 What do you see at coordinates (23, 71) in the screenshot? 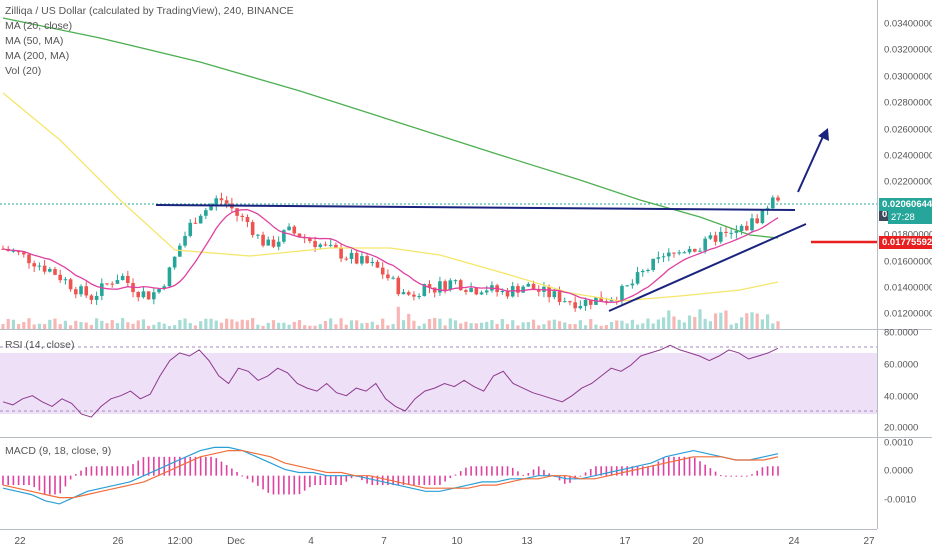
I see `legend-vol: Vol (20)` at bounding box center [23, 71].